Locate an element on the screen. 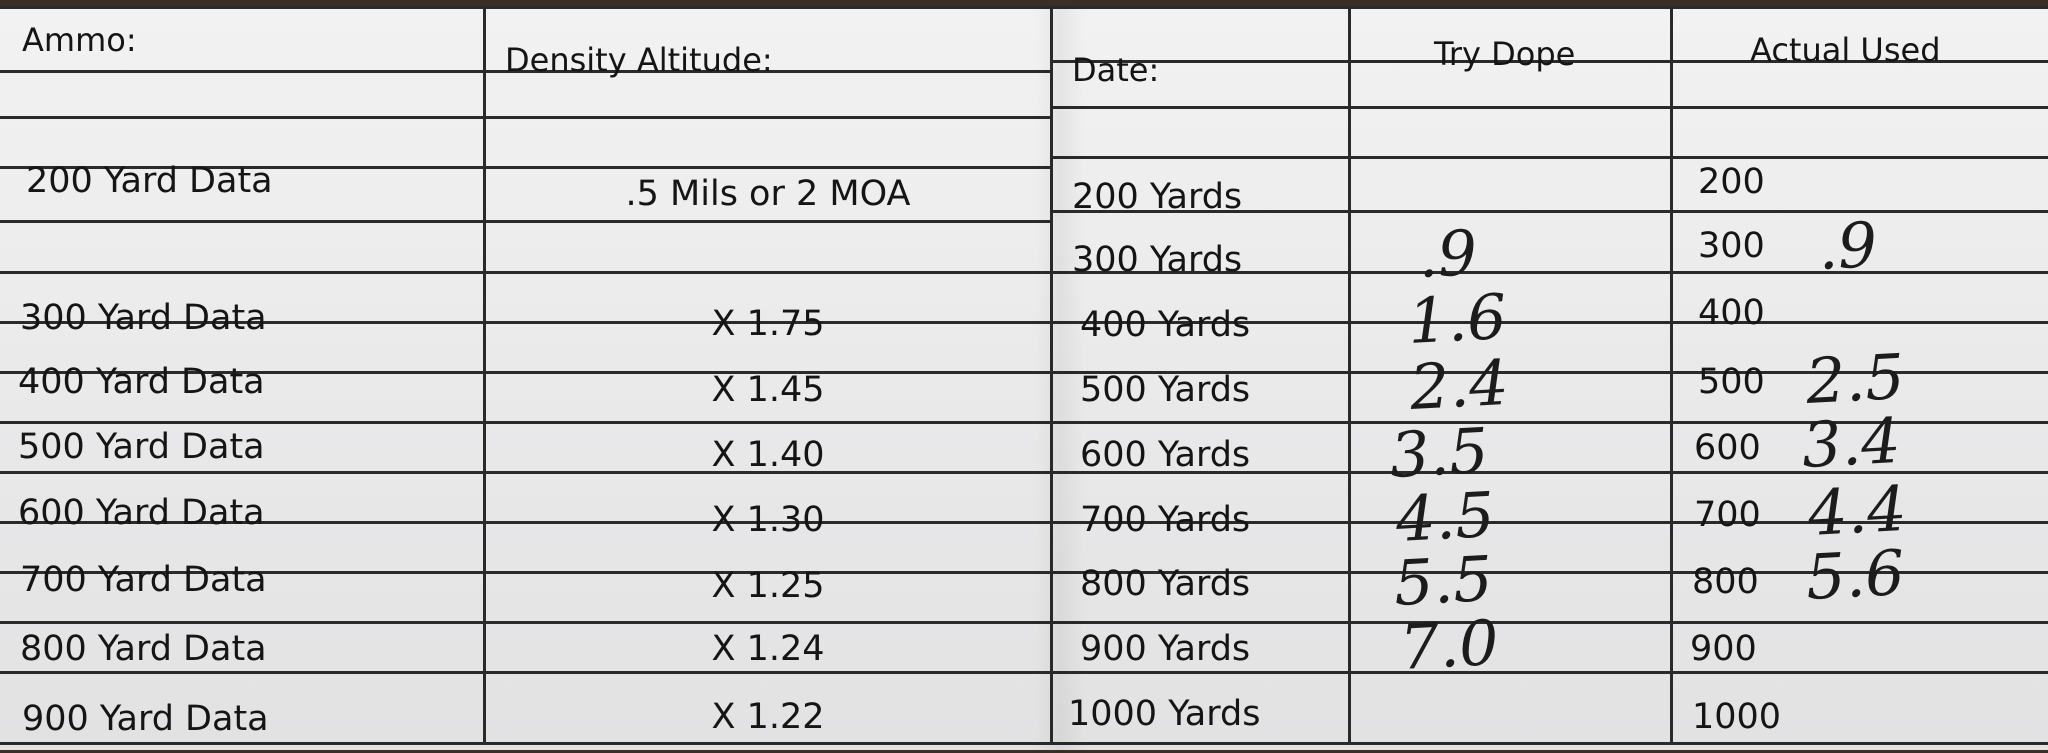 Image resolution: width=2048 pixels, height=753 pixels. actual-used-600: 3.4 is located at coordinates (1851, 442).